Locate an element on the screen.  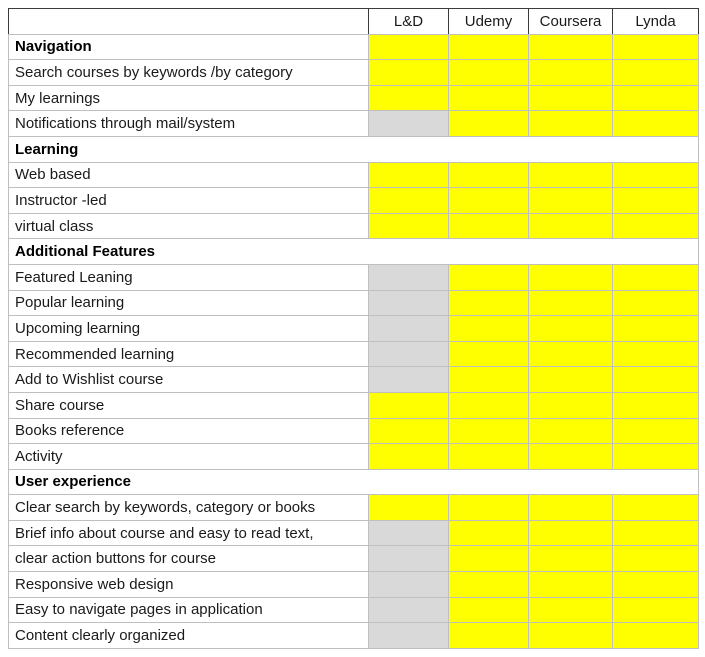
feature-label: Share course is located at coordinates (188, 405).